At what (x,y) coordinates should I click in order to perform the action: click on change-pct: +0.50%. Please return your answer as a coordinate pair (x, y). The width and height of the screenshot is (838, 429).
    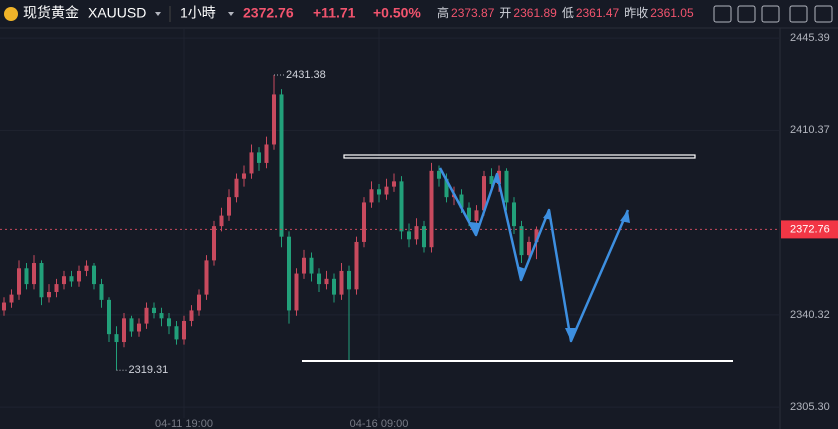
    Looking at the image, I should click on (397, 13).